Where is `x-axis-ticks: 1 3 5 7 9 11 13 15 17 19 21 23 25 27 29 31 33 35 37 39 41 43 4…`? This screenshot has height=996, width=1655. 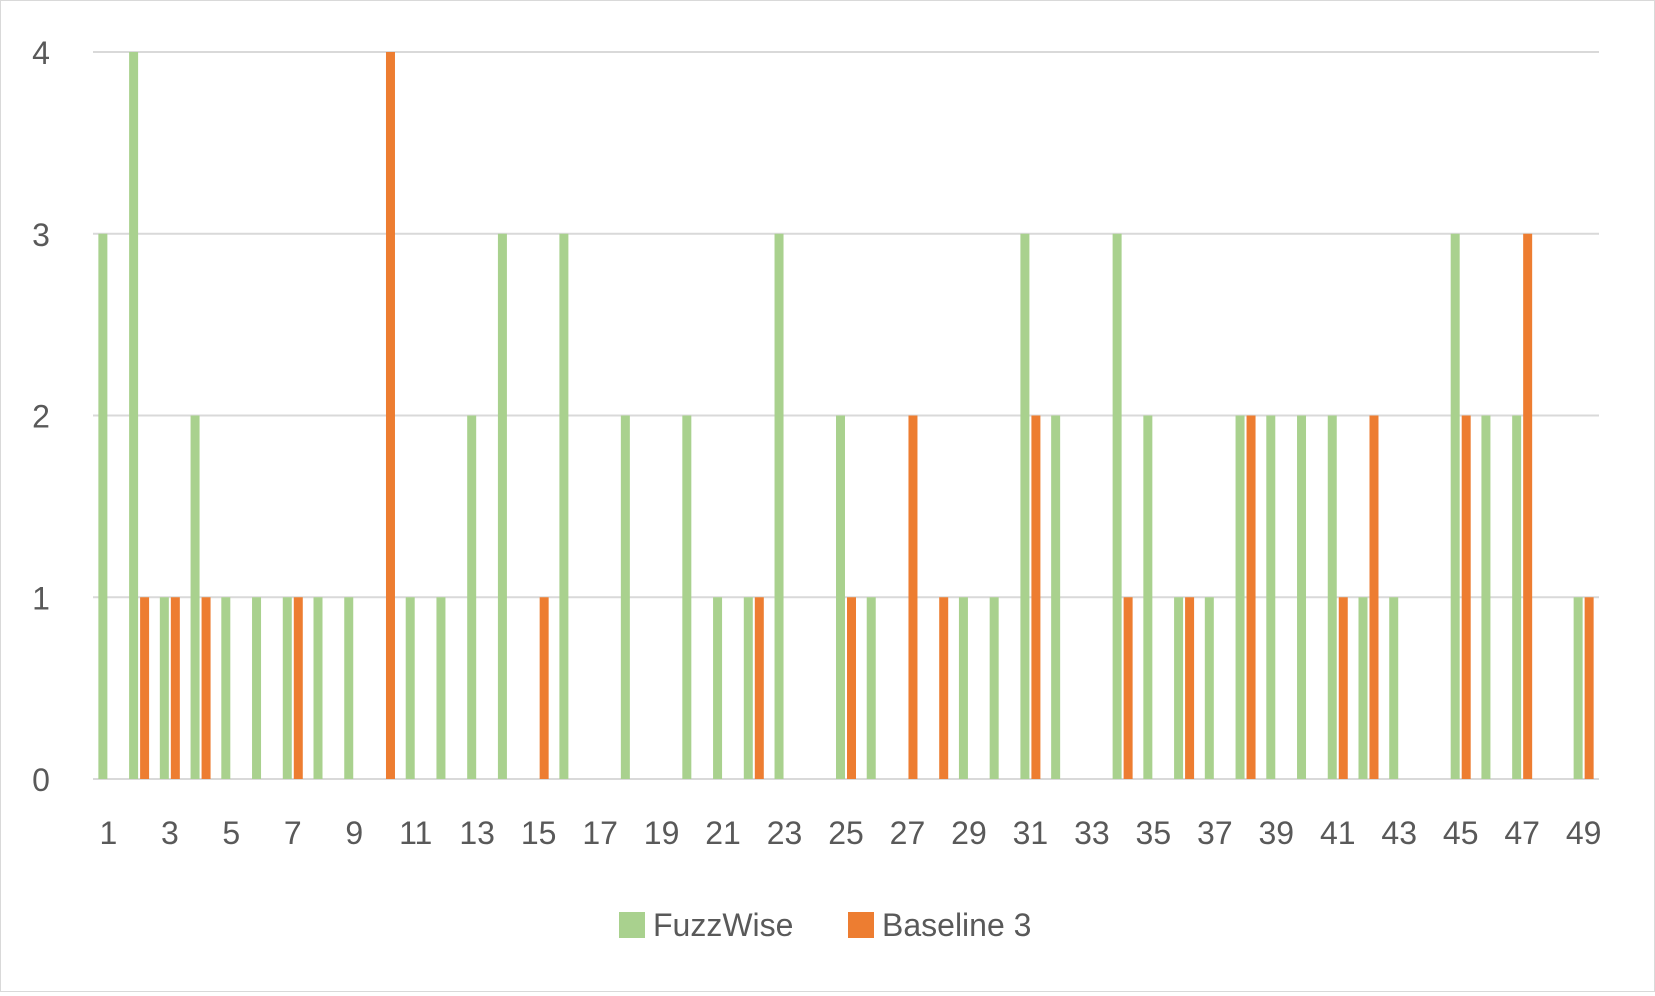 x-axis-ticks: 1 3 5 7 9 11 13 15 17 19 21 23 25 27 29 31 33 35 37 39 41 43 4… is located at coordinates (850, 833).